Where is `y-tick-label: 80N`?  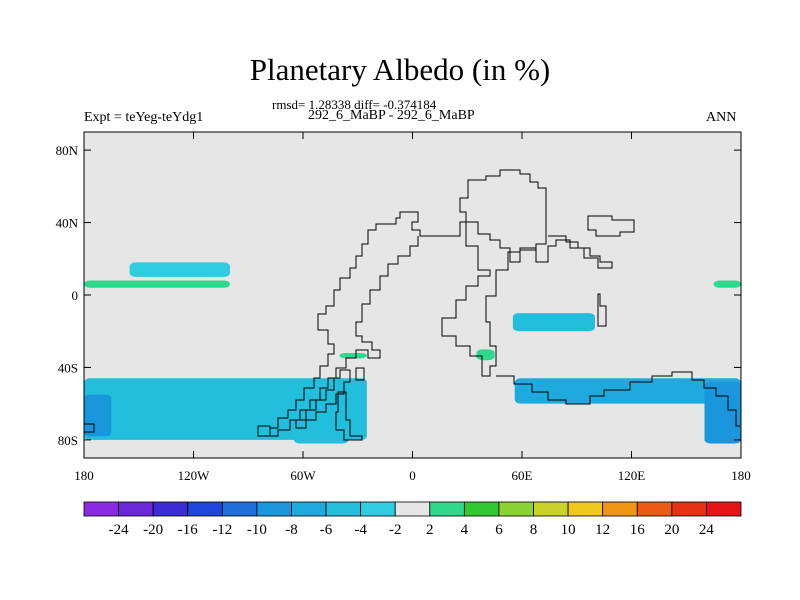
y-tick-label: 80N is located at coordinates (67, 150).